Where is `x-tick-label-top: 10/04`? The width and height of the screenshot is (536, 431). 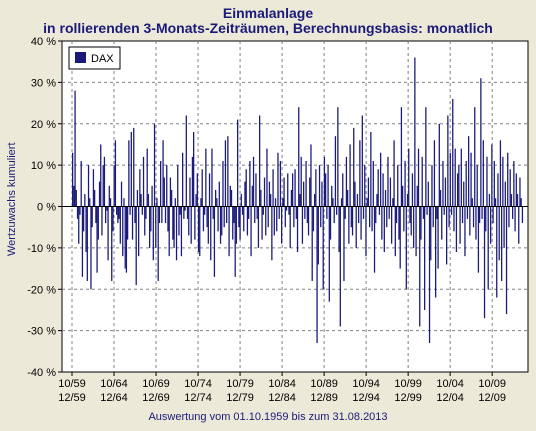 x-tick-label-top: 10/04 is located at coordinates (450, 384).